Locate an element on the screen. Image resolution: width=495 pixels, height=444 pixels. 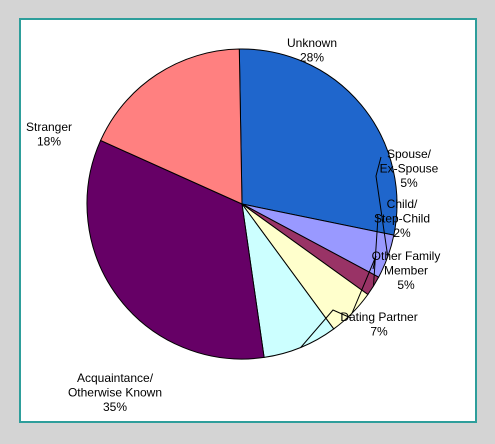
slice-label-line: Otherwise Known is located at coordinates (115, 393).